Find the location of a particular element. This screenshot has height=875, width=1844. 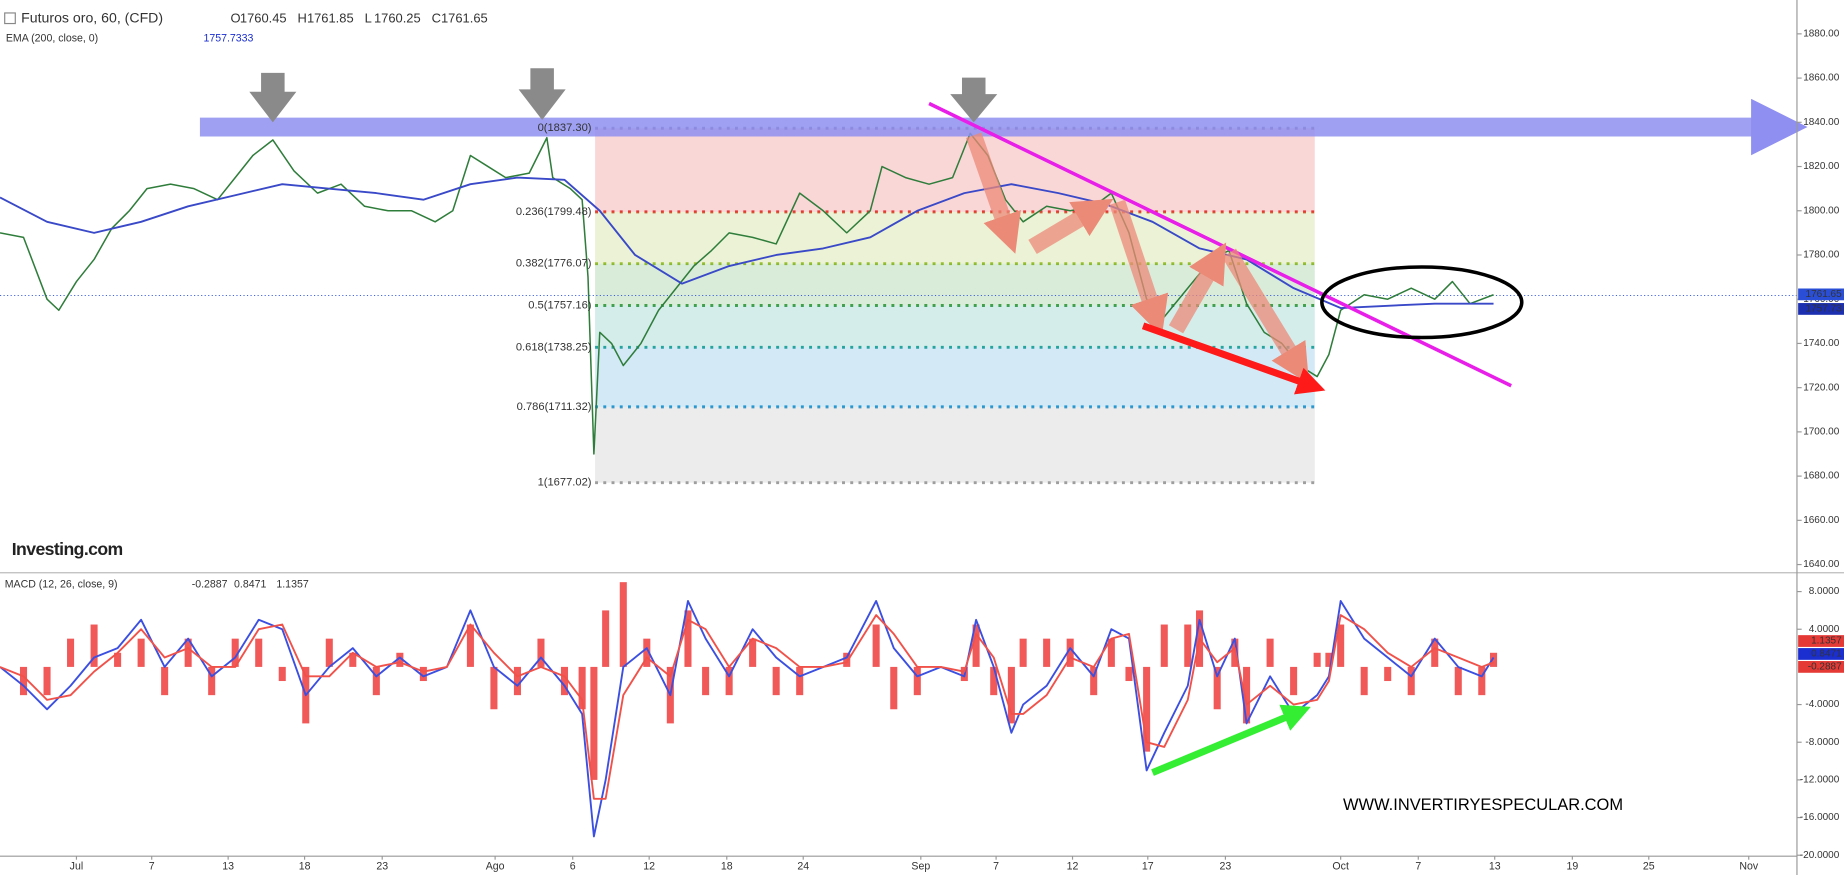

watermark: Investing.com is located at coordinates (67, 549).